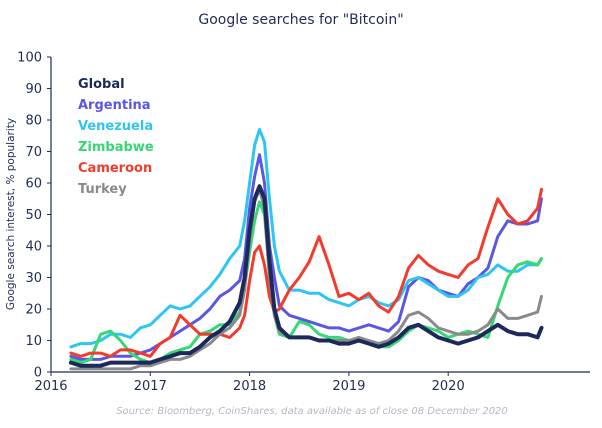  I want to click on legend-item-venezuela: Venezuela, so click(115, 126).